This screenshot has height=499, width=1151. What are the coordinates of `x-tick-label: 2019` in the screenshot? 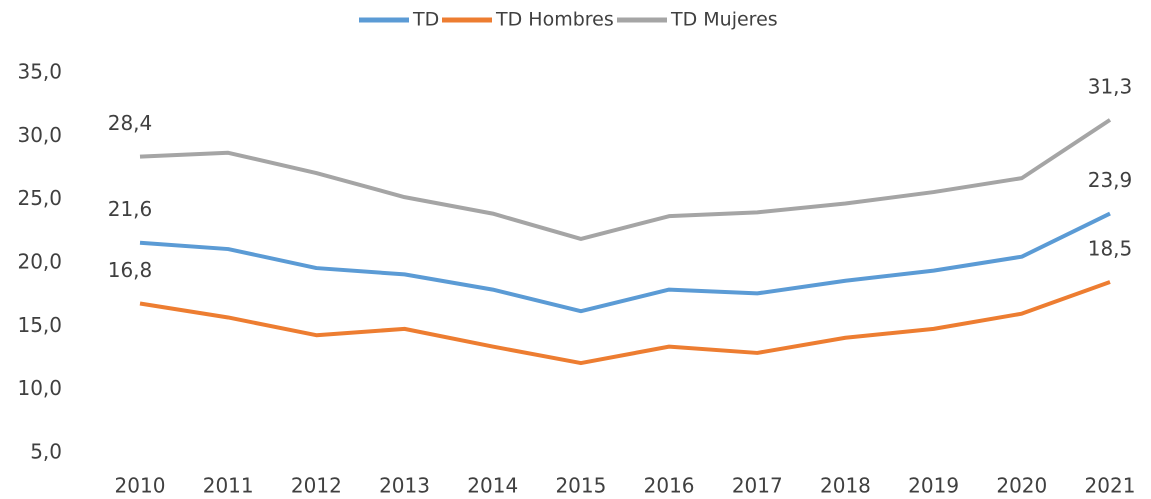 It's located at (933, 486).